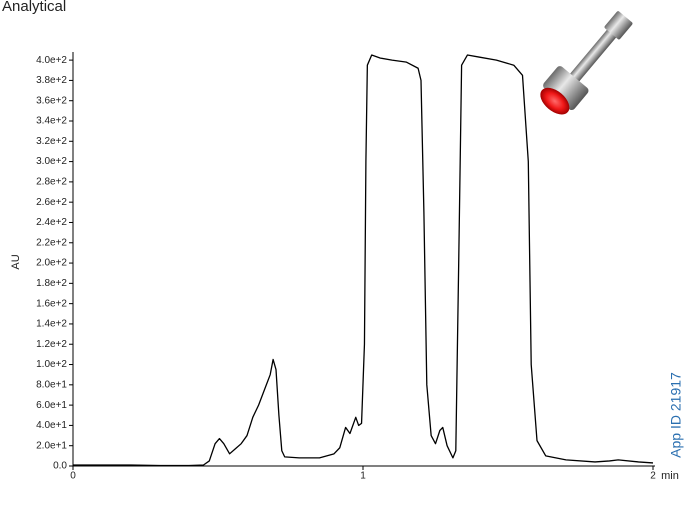  I want to click on x-tick-label: 2, so click(653, 476).